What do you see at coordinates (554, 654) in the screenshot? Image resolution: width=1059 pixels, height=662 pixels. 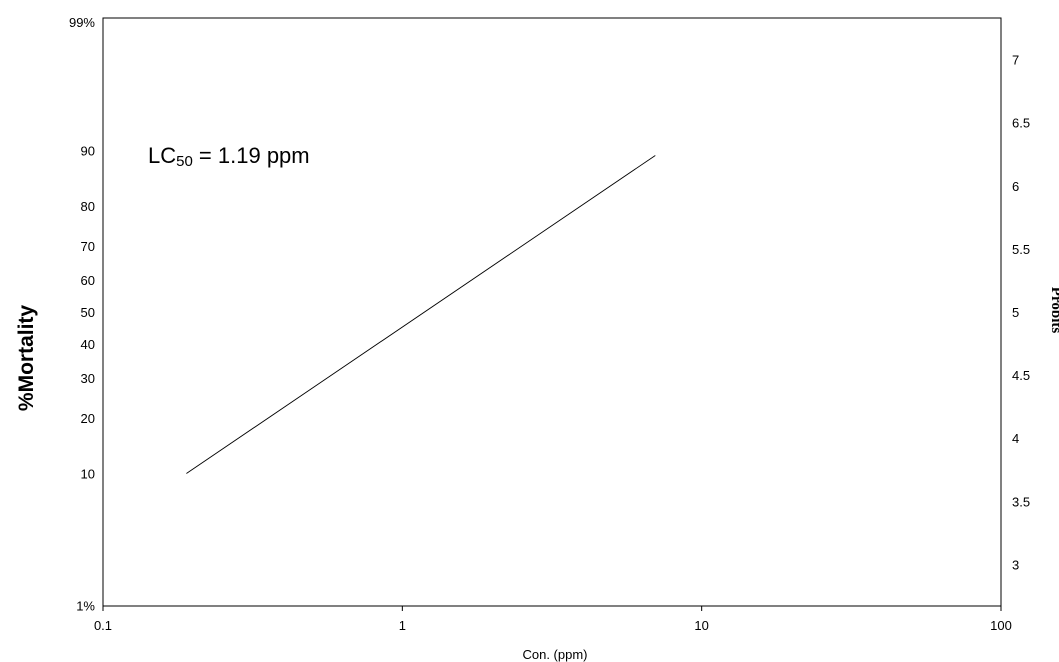 I see `x-axis-label: Con. (ppm)` at bounding box center [554, 654].